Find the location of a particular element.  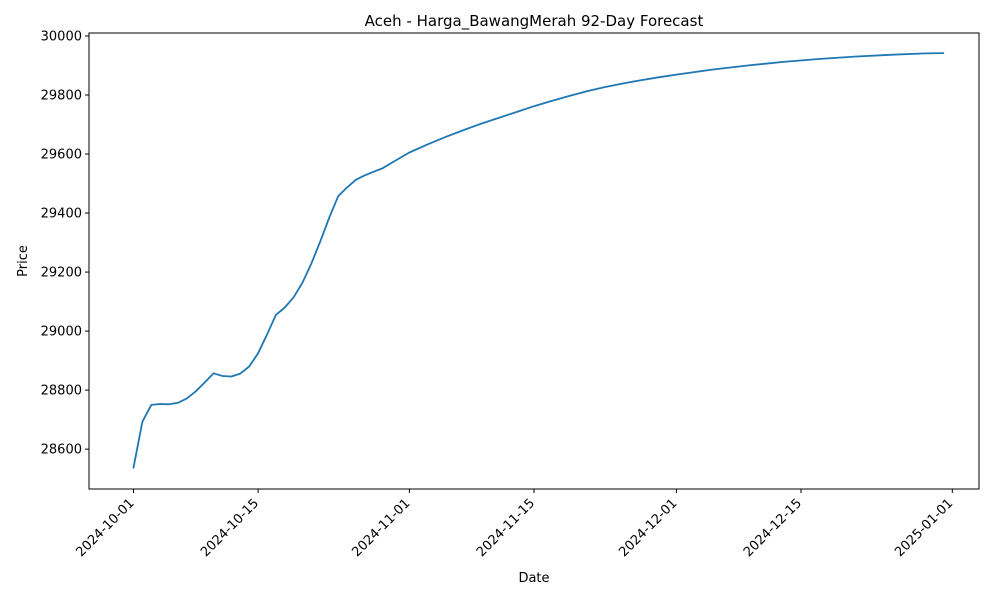

x-tick-label: 2024-10-01 is located at coordinates (105, 528).